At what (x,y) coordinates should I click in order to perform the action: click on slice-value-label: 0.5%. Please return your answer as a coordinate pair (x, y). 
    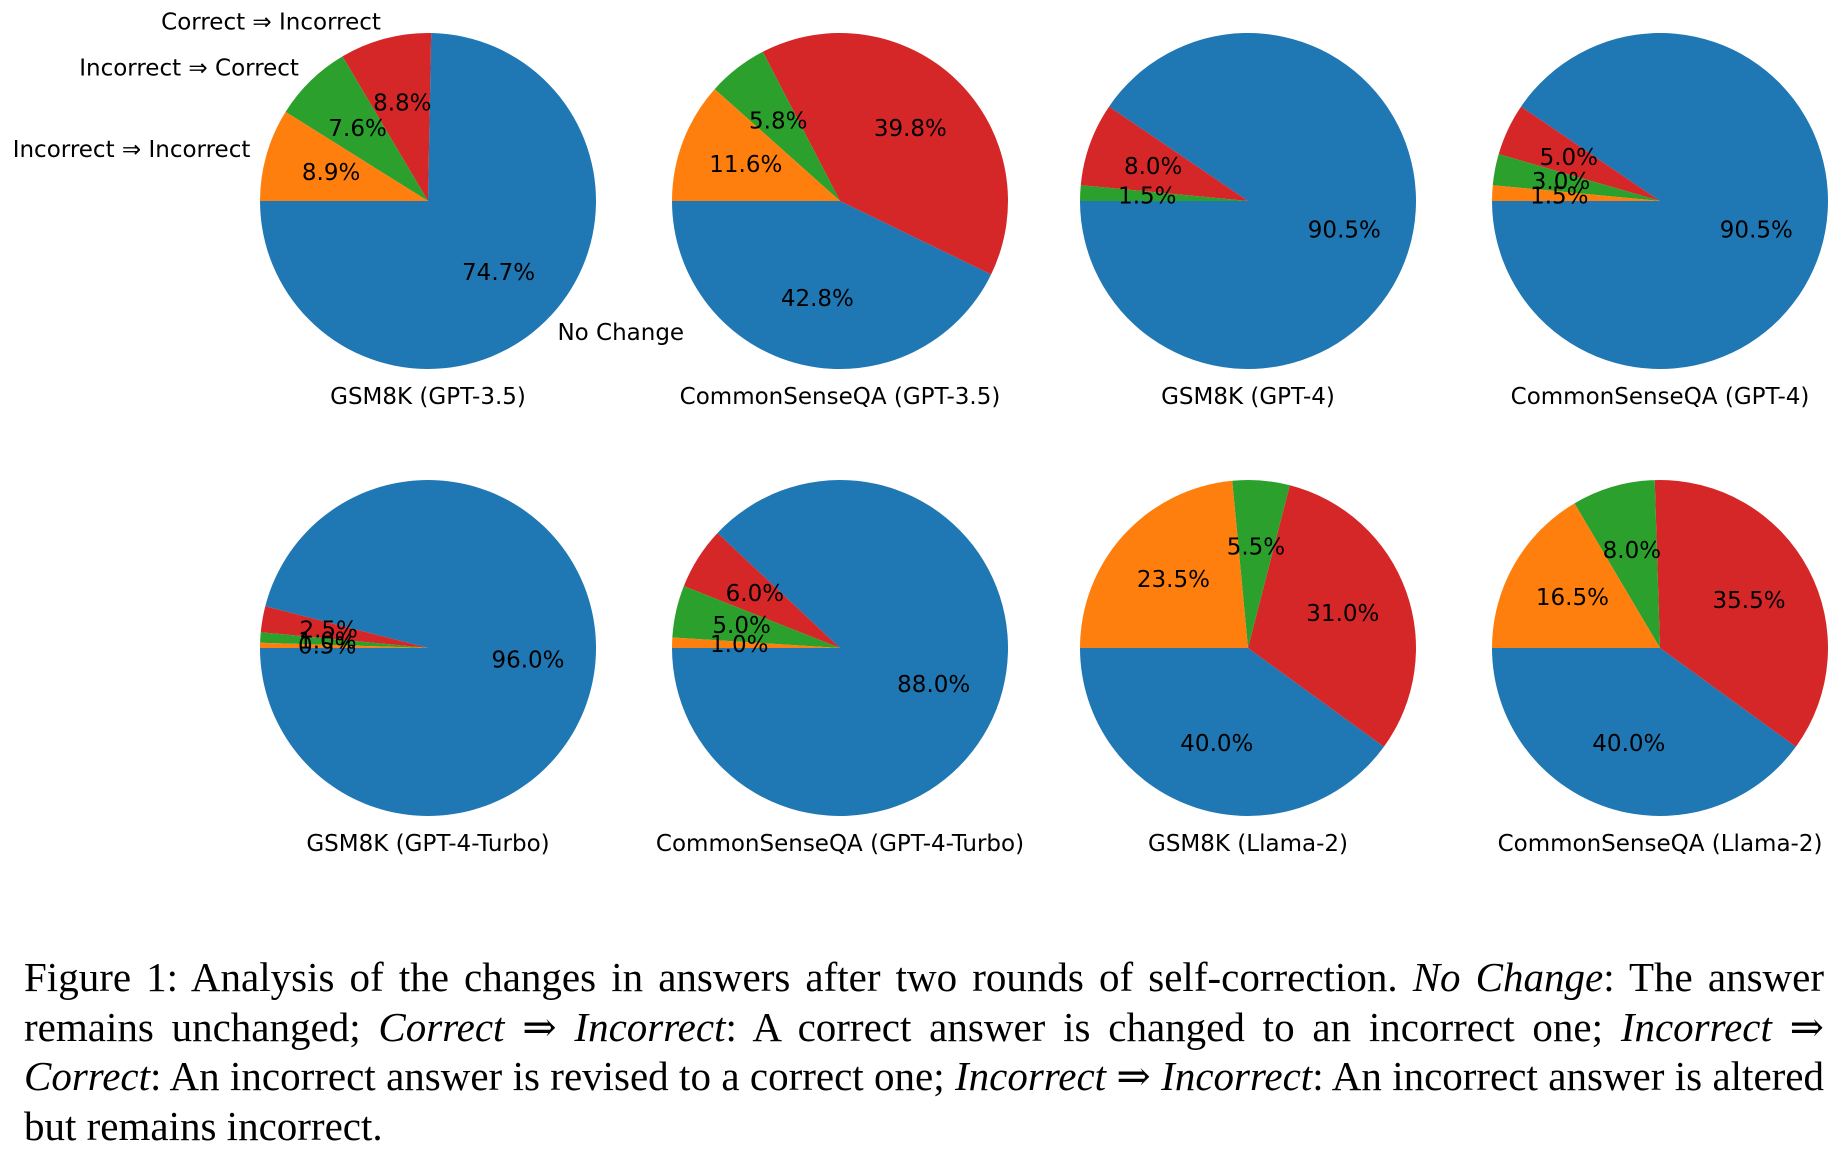
    Looking at the image, I should click on (327, 646).